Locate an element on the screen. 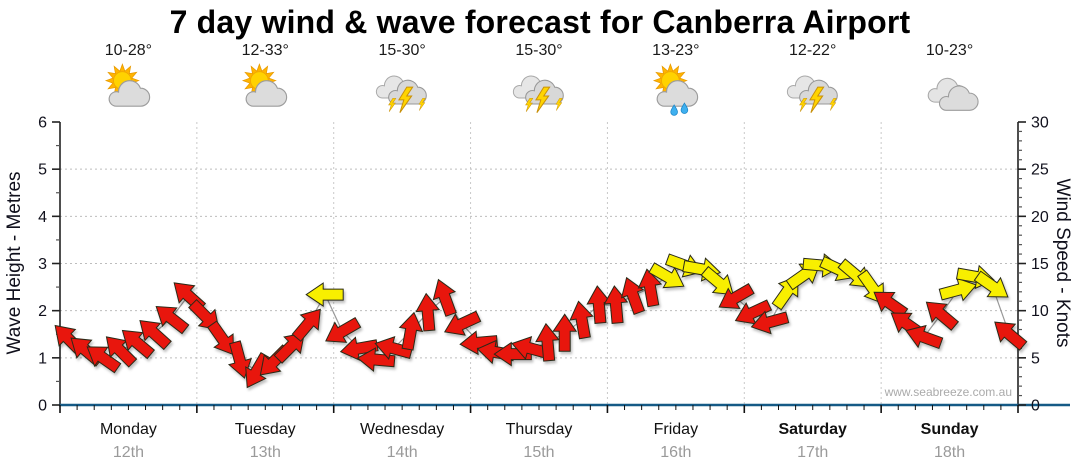  left-axis-tick-label: 0 is located at coordinates (42, 406).